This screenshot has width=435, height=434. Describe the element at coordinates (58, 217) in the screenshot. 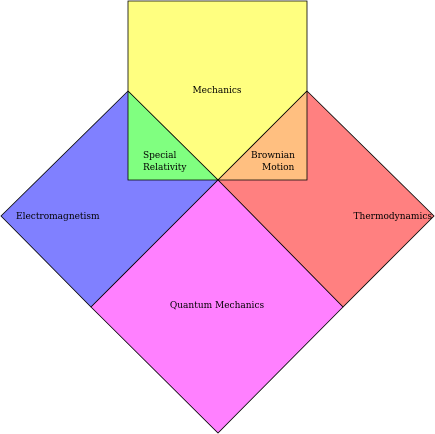

I see `electromagnetism-label: Electromagnetism` at that location.